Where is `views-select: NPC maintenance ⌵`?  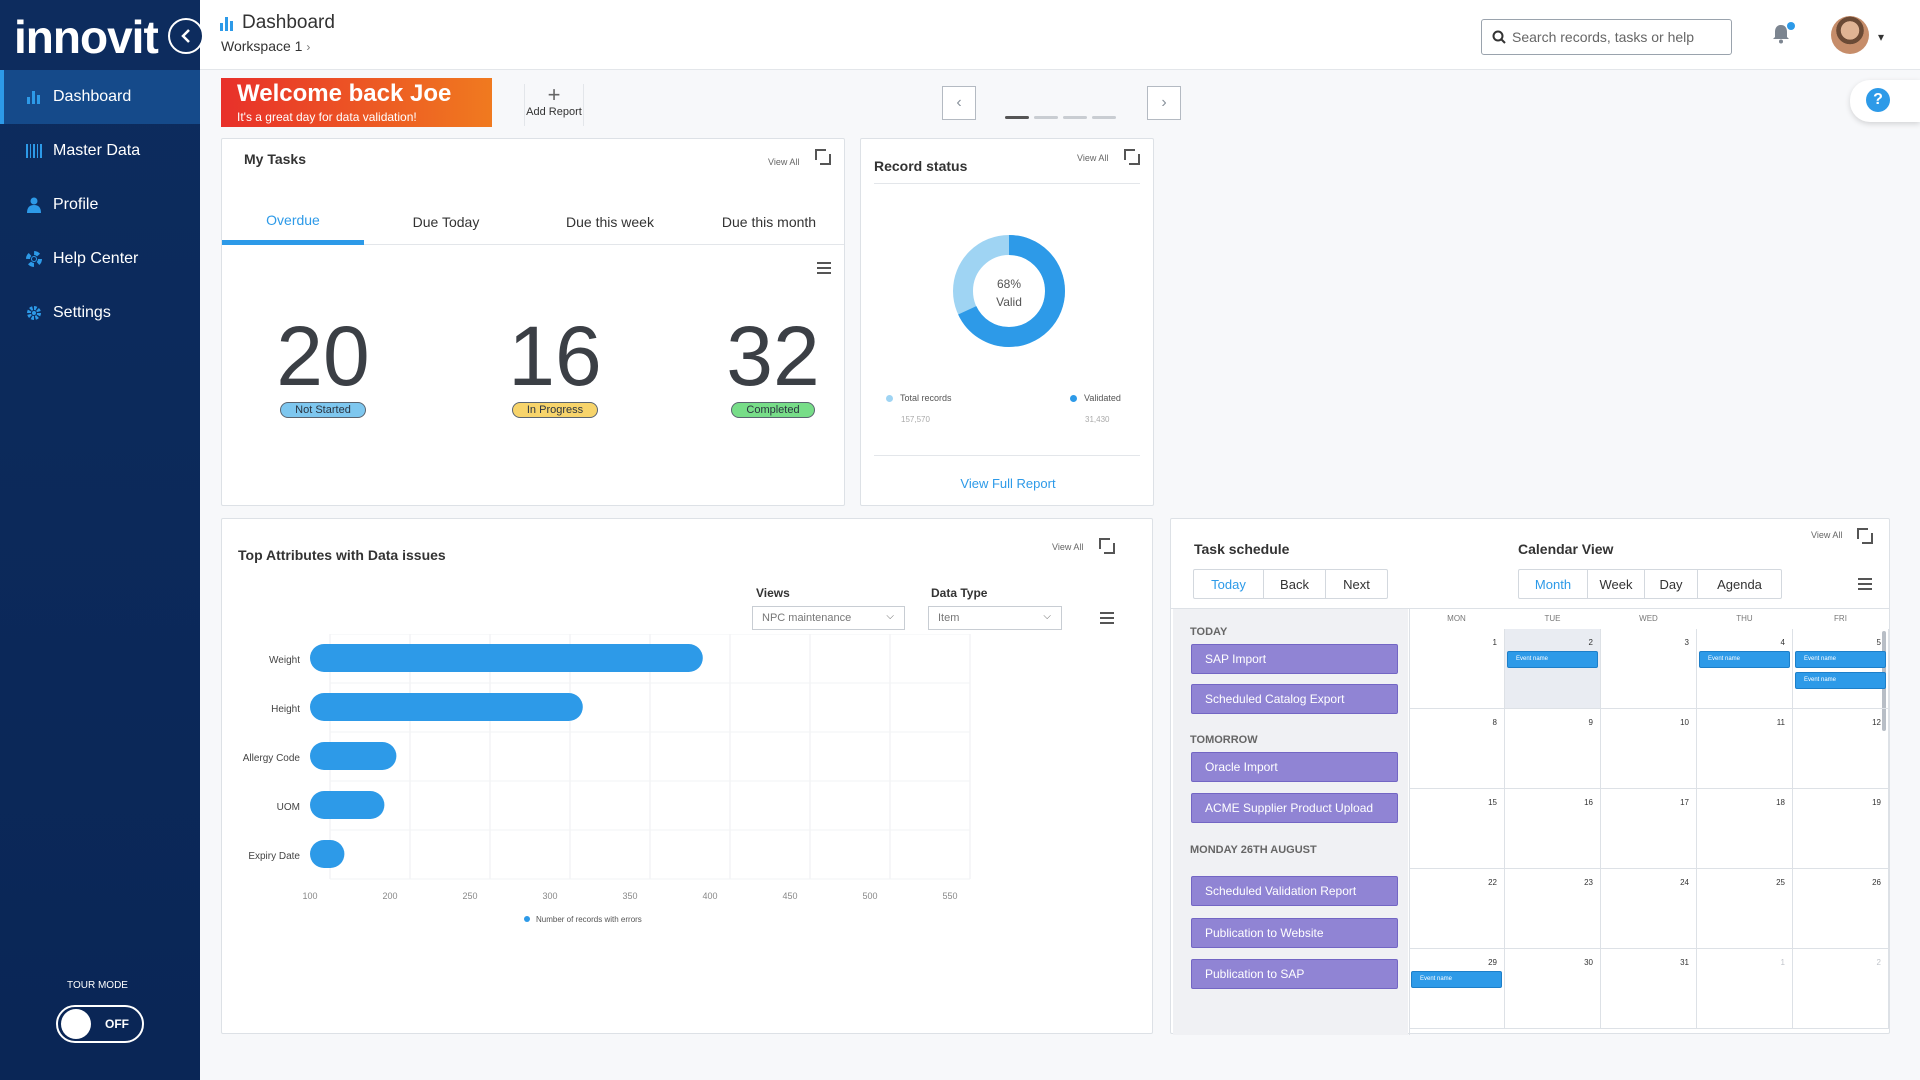
views-select: NPC maintenance ⌵ is located at coordinates (828, 618).